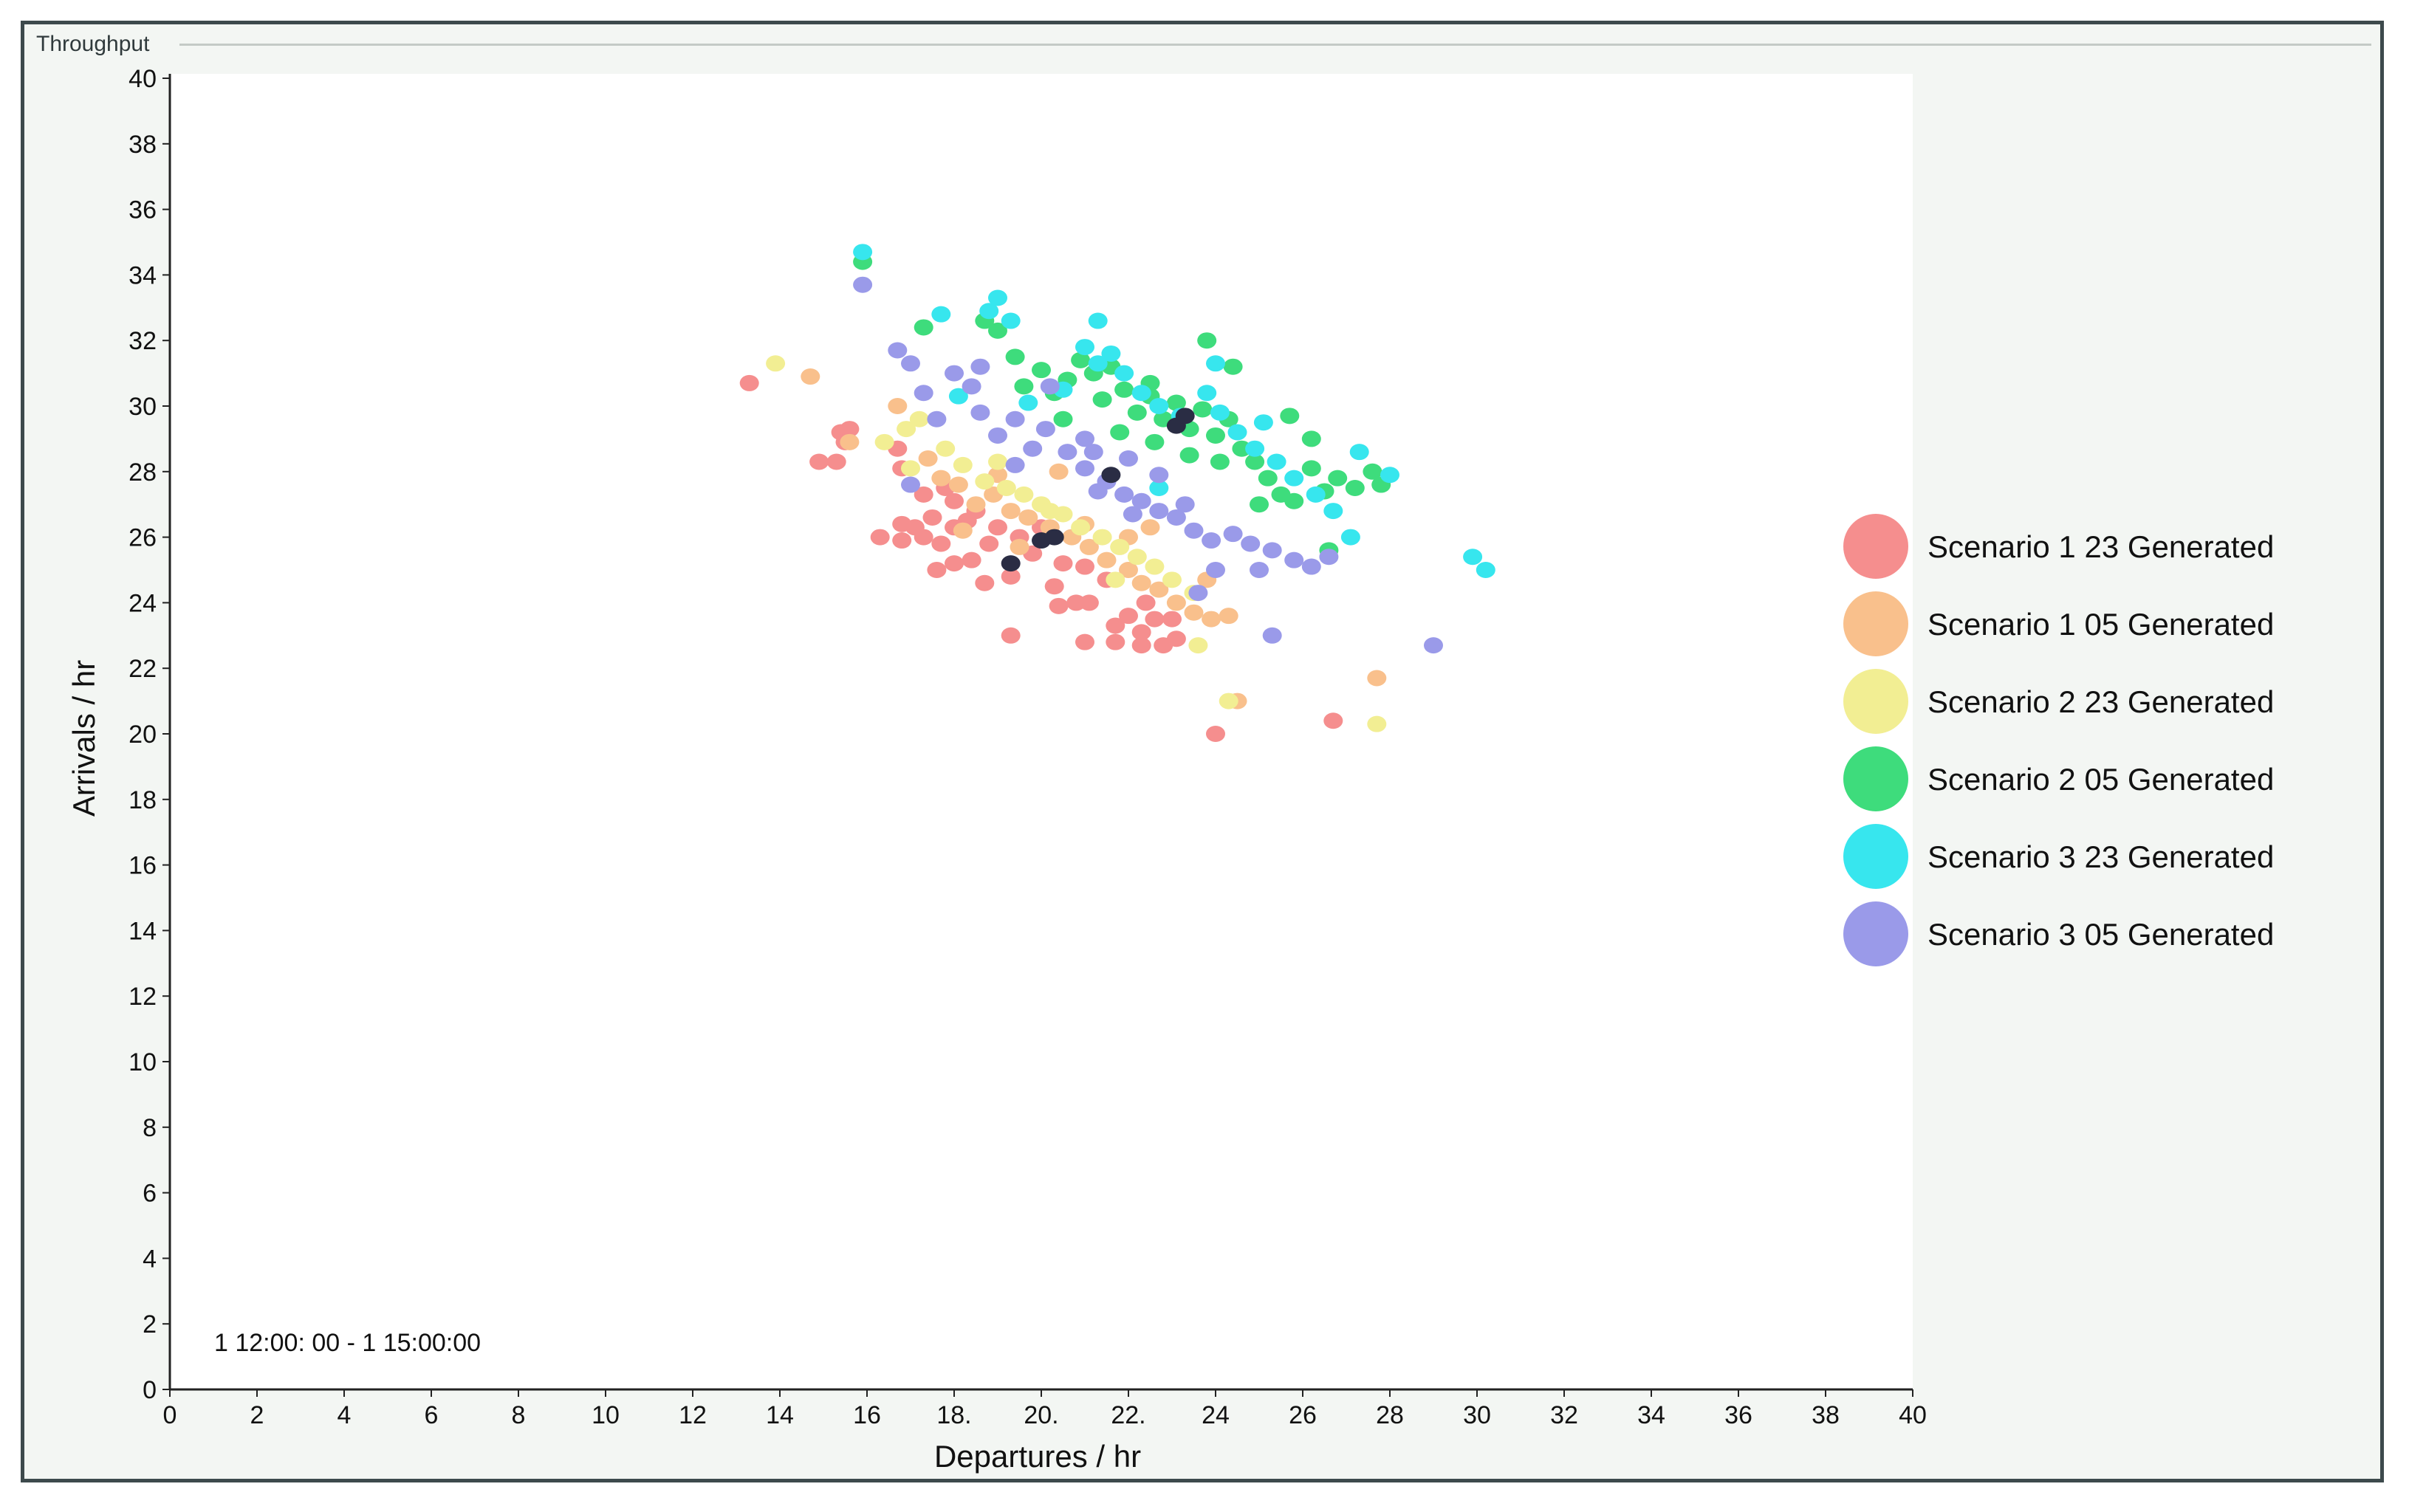 Image resolution: width=2409 pixels, height=1512 pixels. What do you see at coordinates (2100, 934) in the screenshot?
I see `legend-label: Scenario 3 05 Generated` at bounding box center [2100, 934].